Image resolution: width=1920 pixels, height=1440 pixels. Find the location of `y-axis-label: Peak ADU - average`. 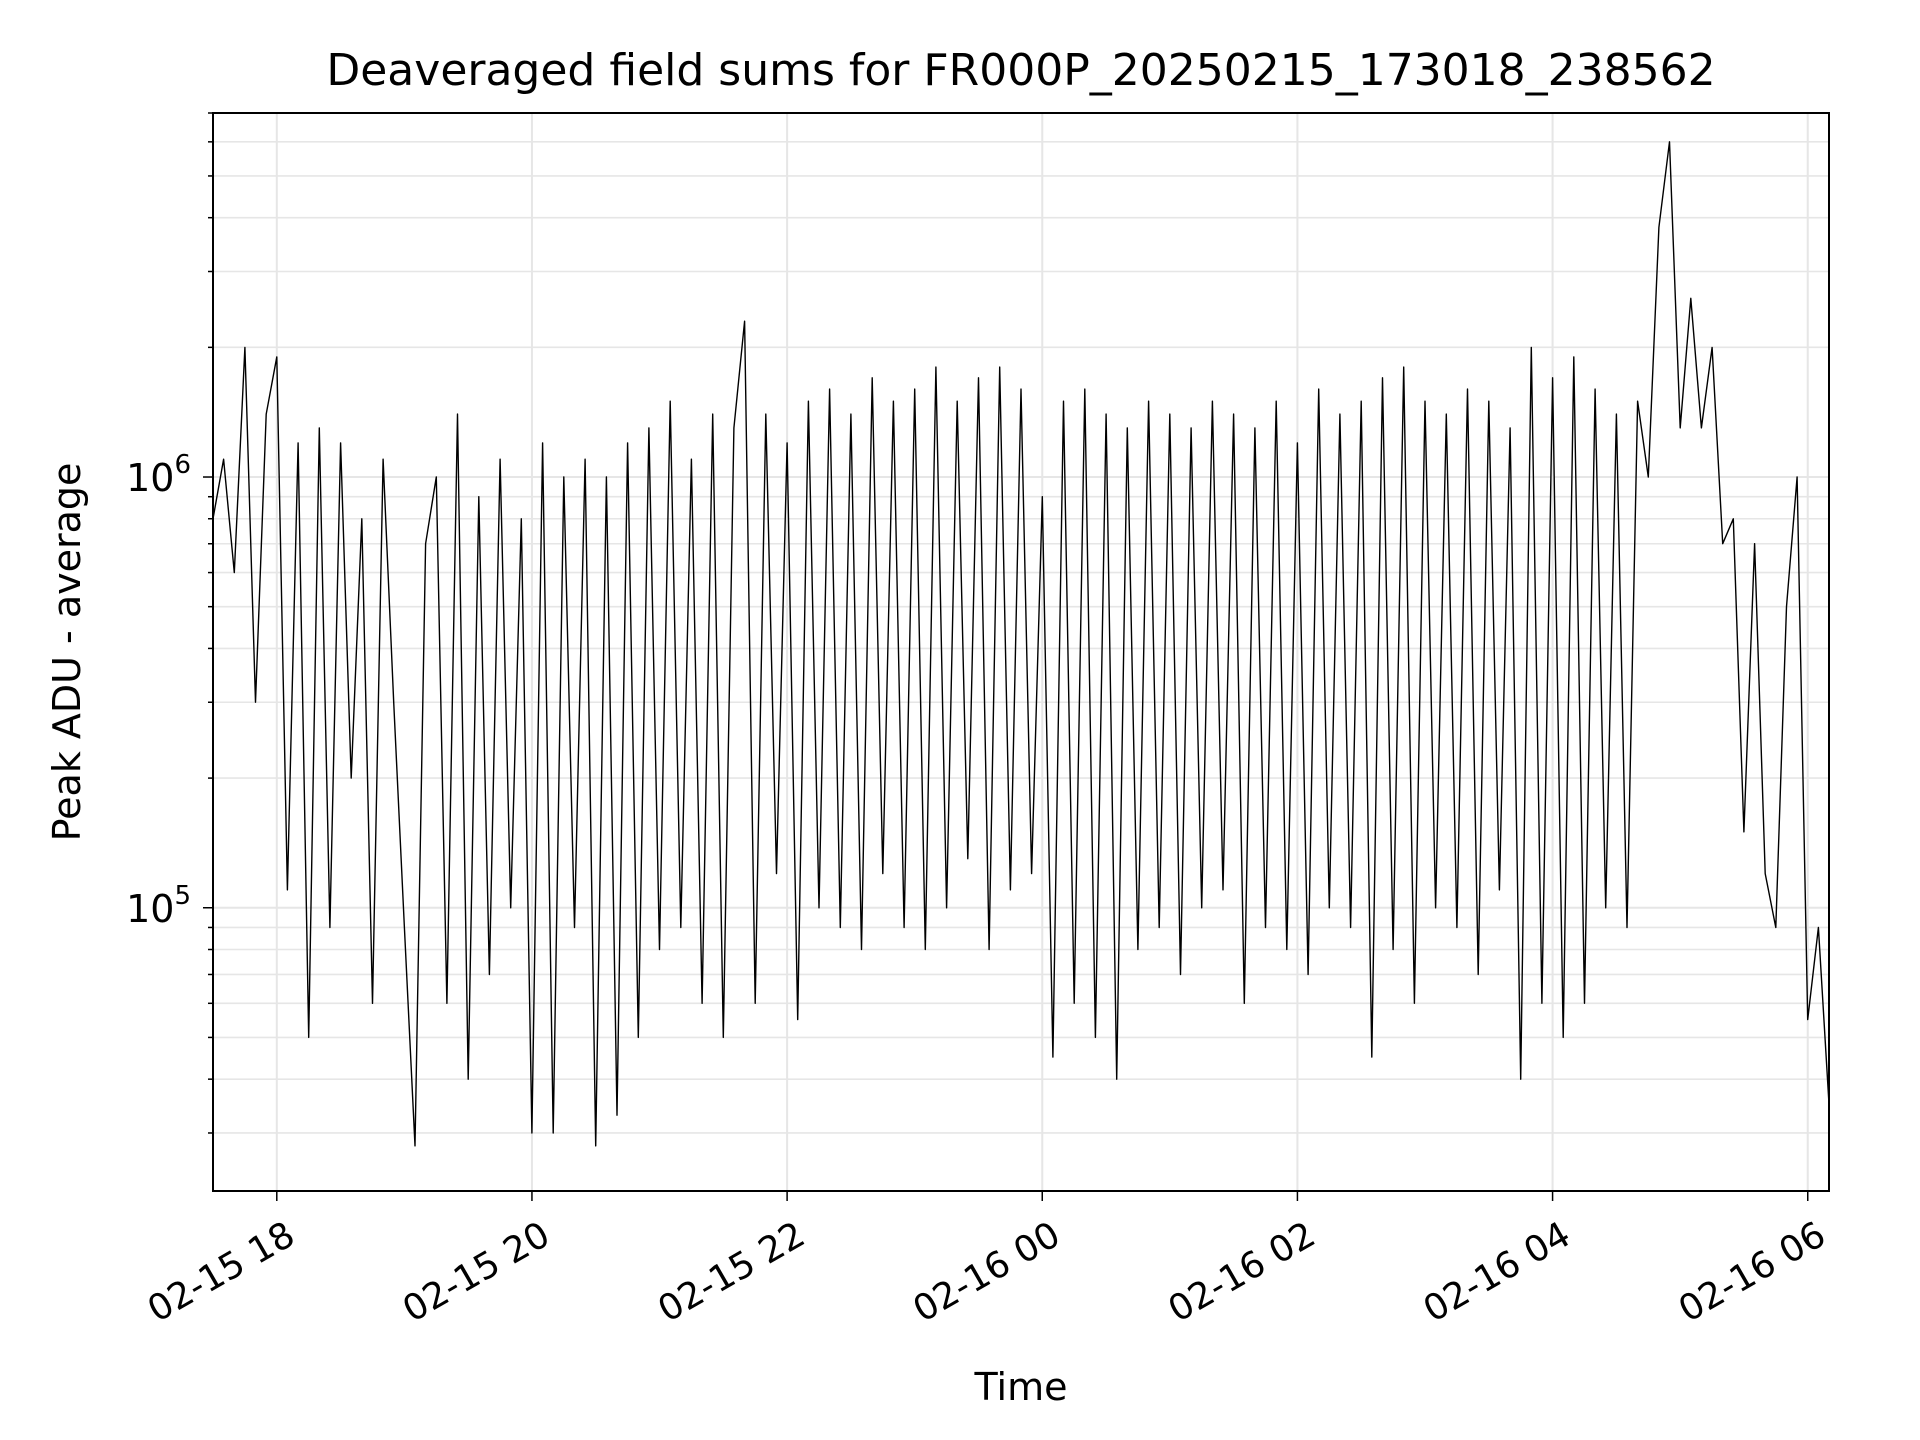

y-axis-label: Peak ADU - average is located at coordinates (67, 652).